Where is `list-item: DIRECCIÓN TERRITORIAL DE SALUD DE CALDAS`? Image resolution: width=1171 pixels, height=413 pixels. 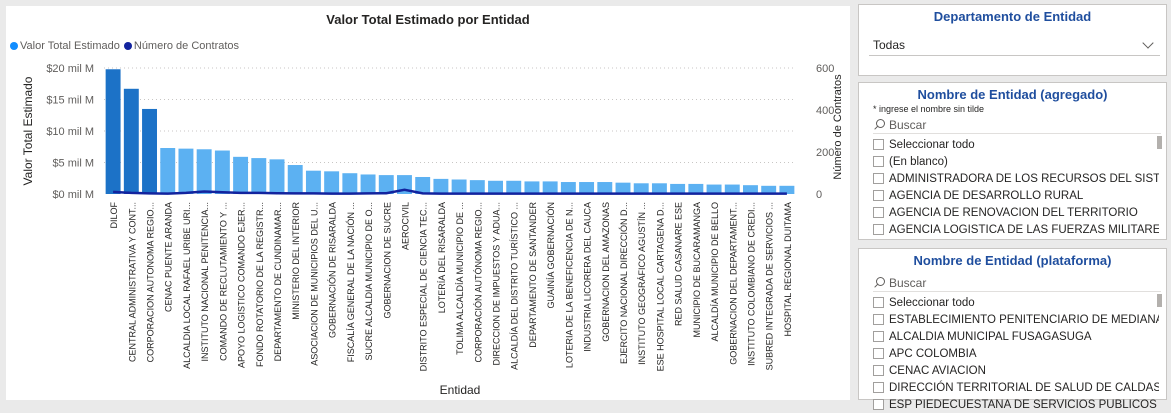 list-item: DIRECCIÓN TERRITORIAL DE SALUD DE CALDAS is located at coordinates (1016, 387).